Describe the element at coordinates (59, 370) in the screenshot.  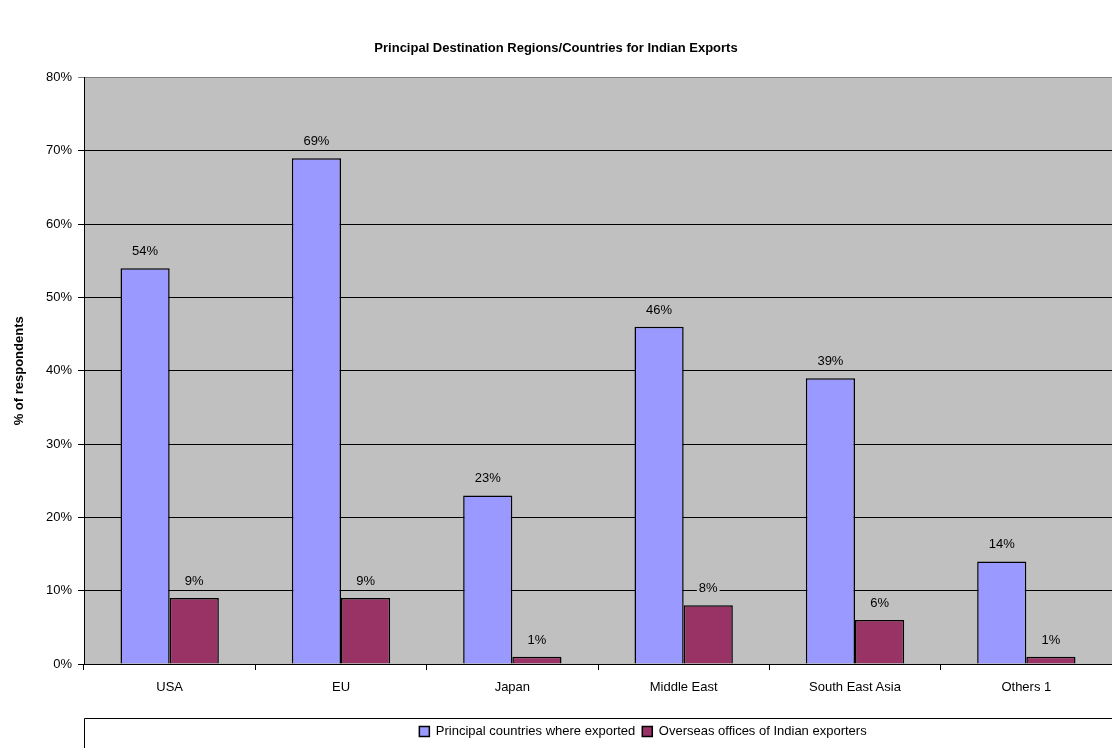
I see `y-tick-label: 40%` at that location.